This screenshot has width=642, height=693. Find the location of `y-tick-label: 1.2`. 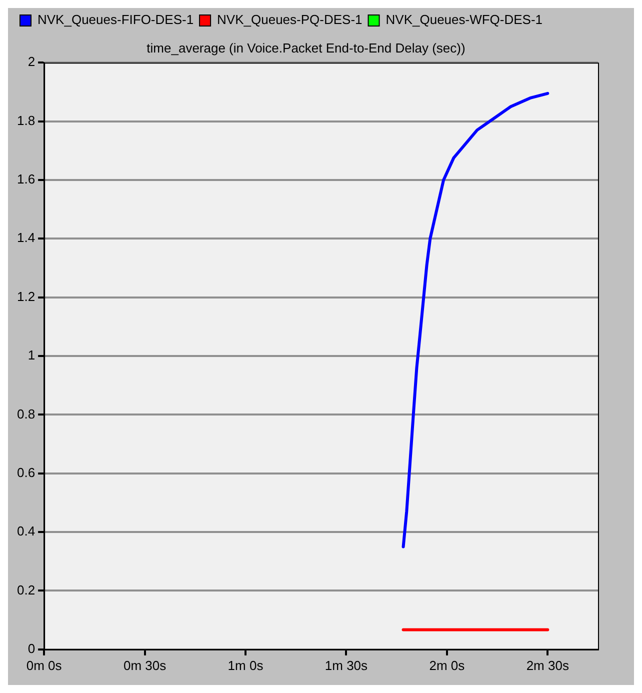

y-tick-label: 1.2 is located at coordinates (26, 296).